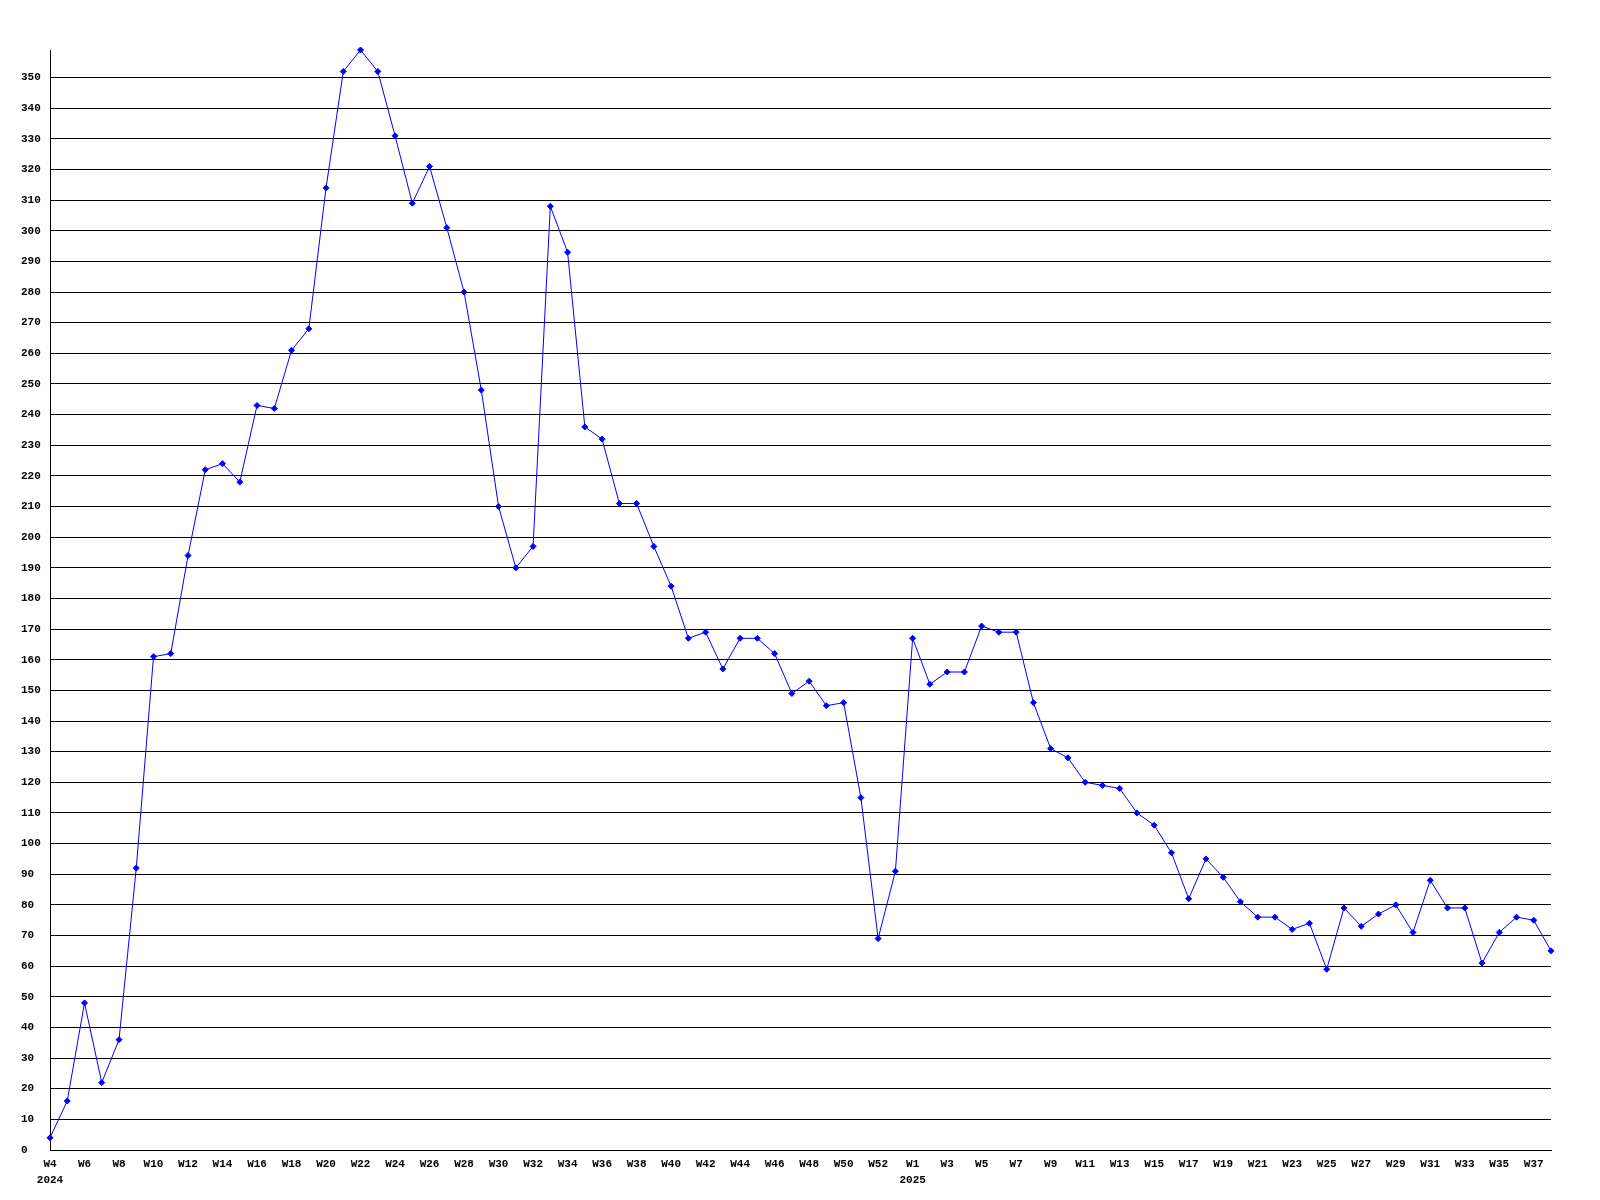 The width and height of the screenshot is (1600, 1200). I want to click on y-tick-label: 220, so click(31, 475).